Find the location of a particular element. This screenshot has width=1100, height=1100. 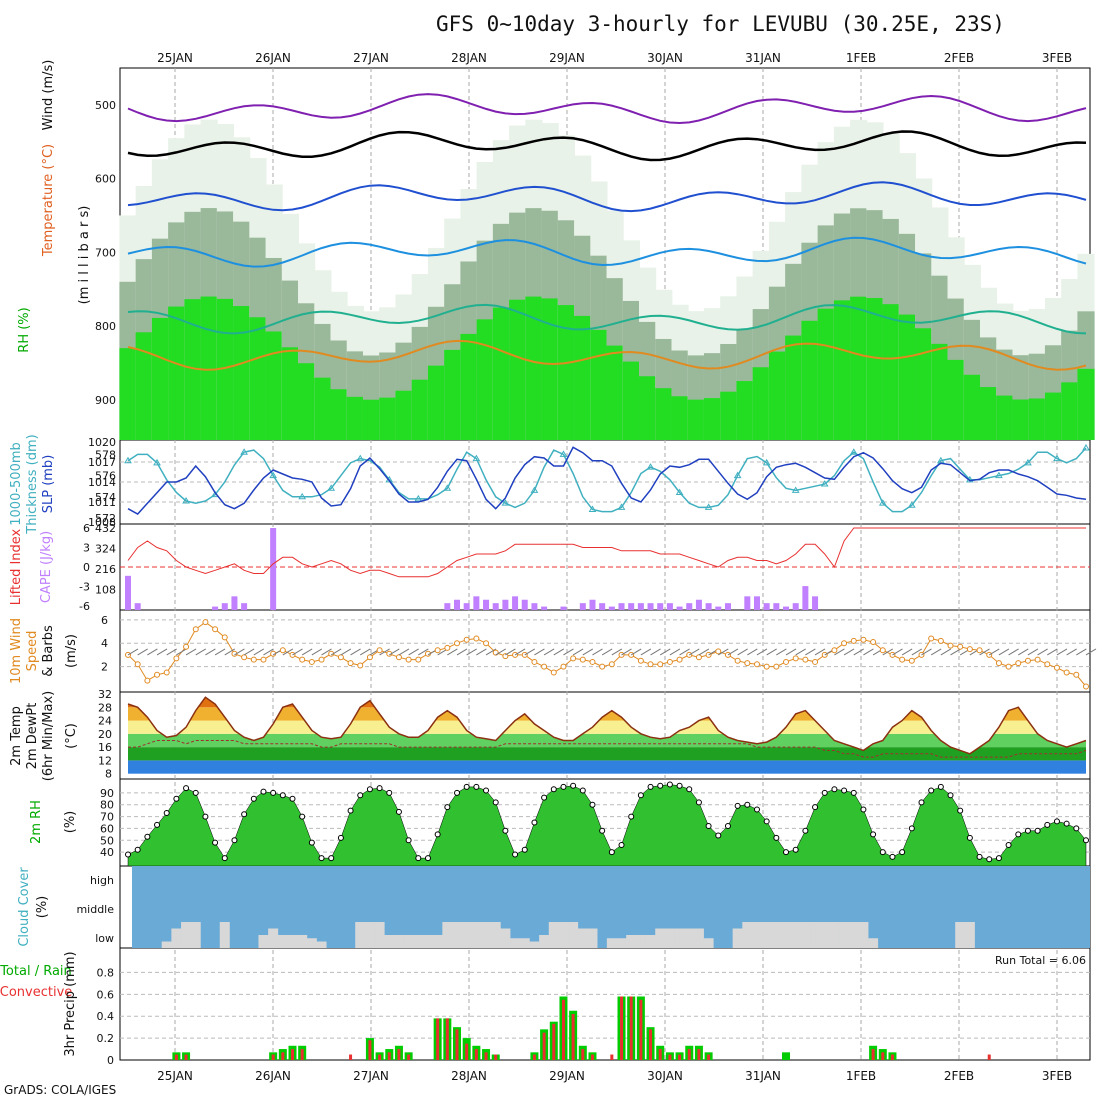

temp-axis-label: (°C) is located at coordinates (71, 736).